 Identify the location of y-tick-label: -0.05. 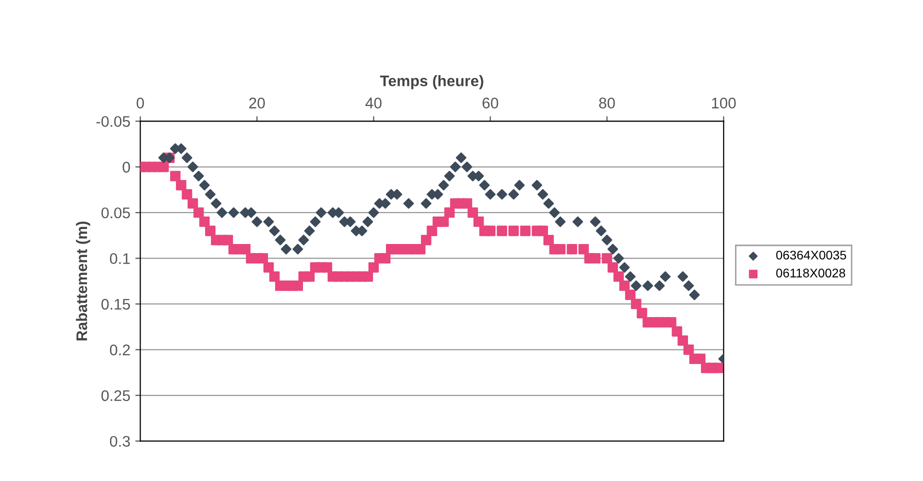
(113, 121).